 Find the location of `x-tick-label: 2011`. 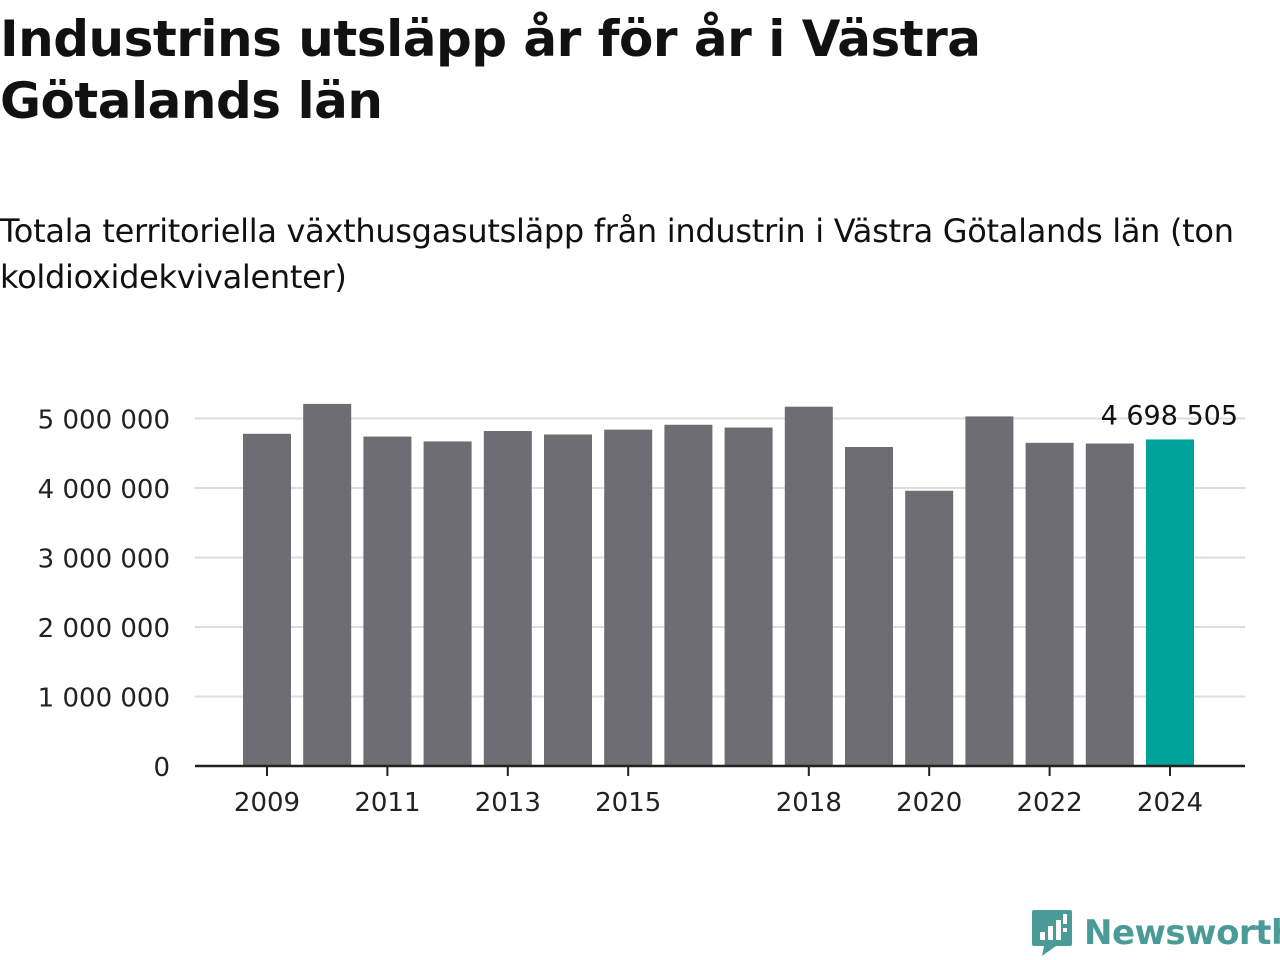

x-tick-label: 2011 is located at coordinates (387, 803).